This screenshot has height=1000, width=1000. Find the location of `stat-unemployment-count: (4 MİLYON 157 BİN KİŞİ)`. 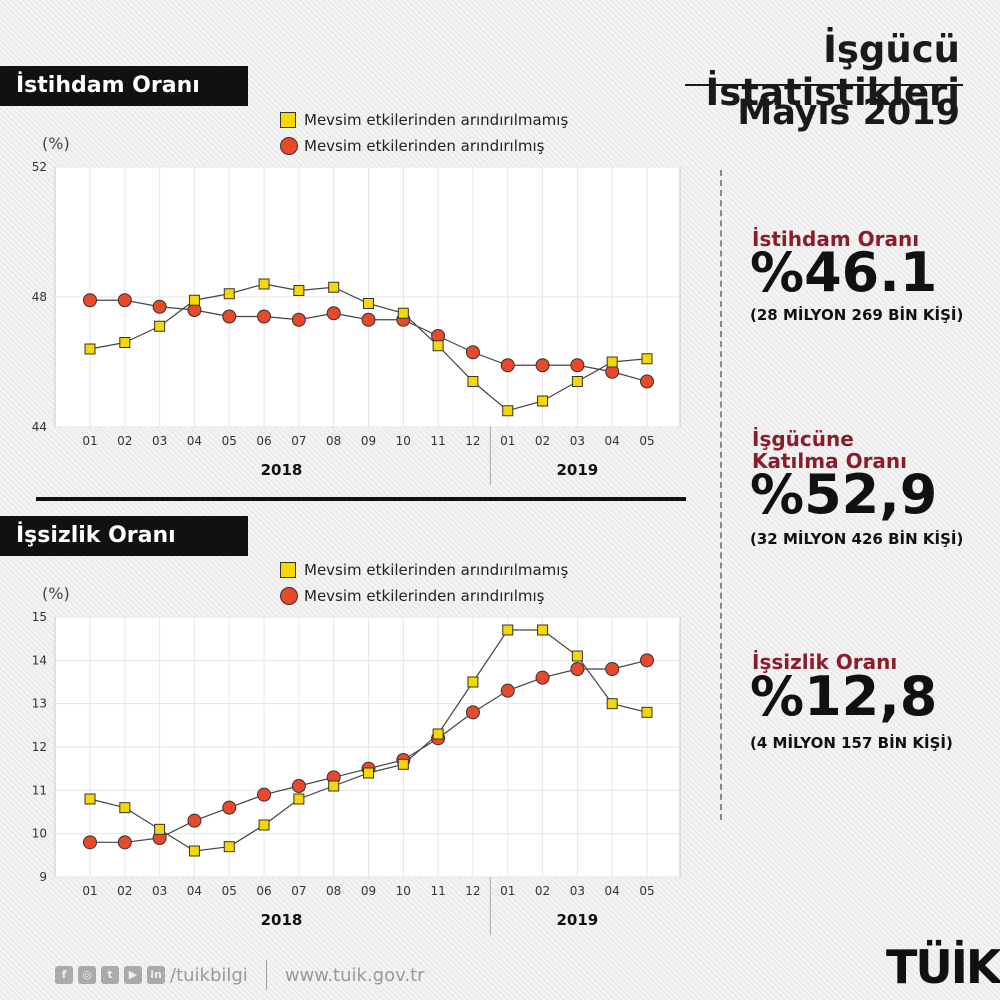

stat-unemployment-count: (4 MİLYON 157 BİN KİŞİ) is located at coordinates (851, 743).